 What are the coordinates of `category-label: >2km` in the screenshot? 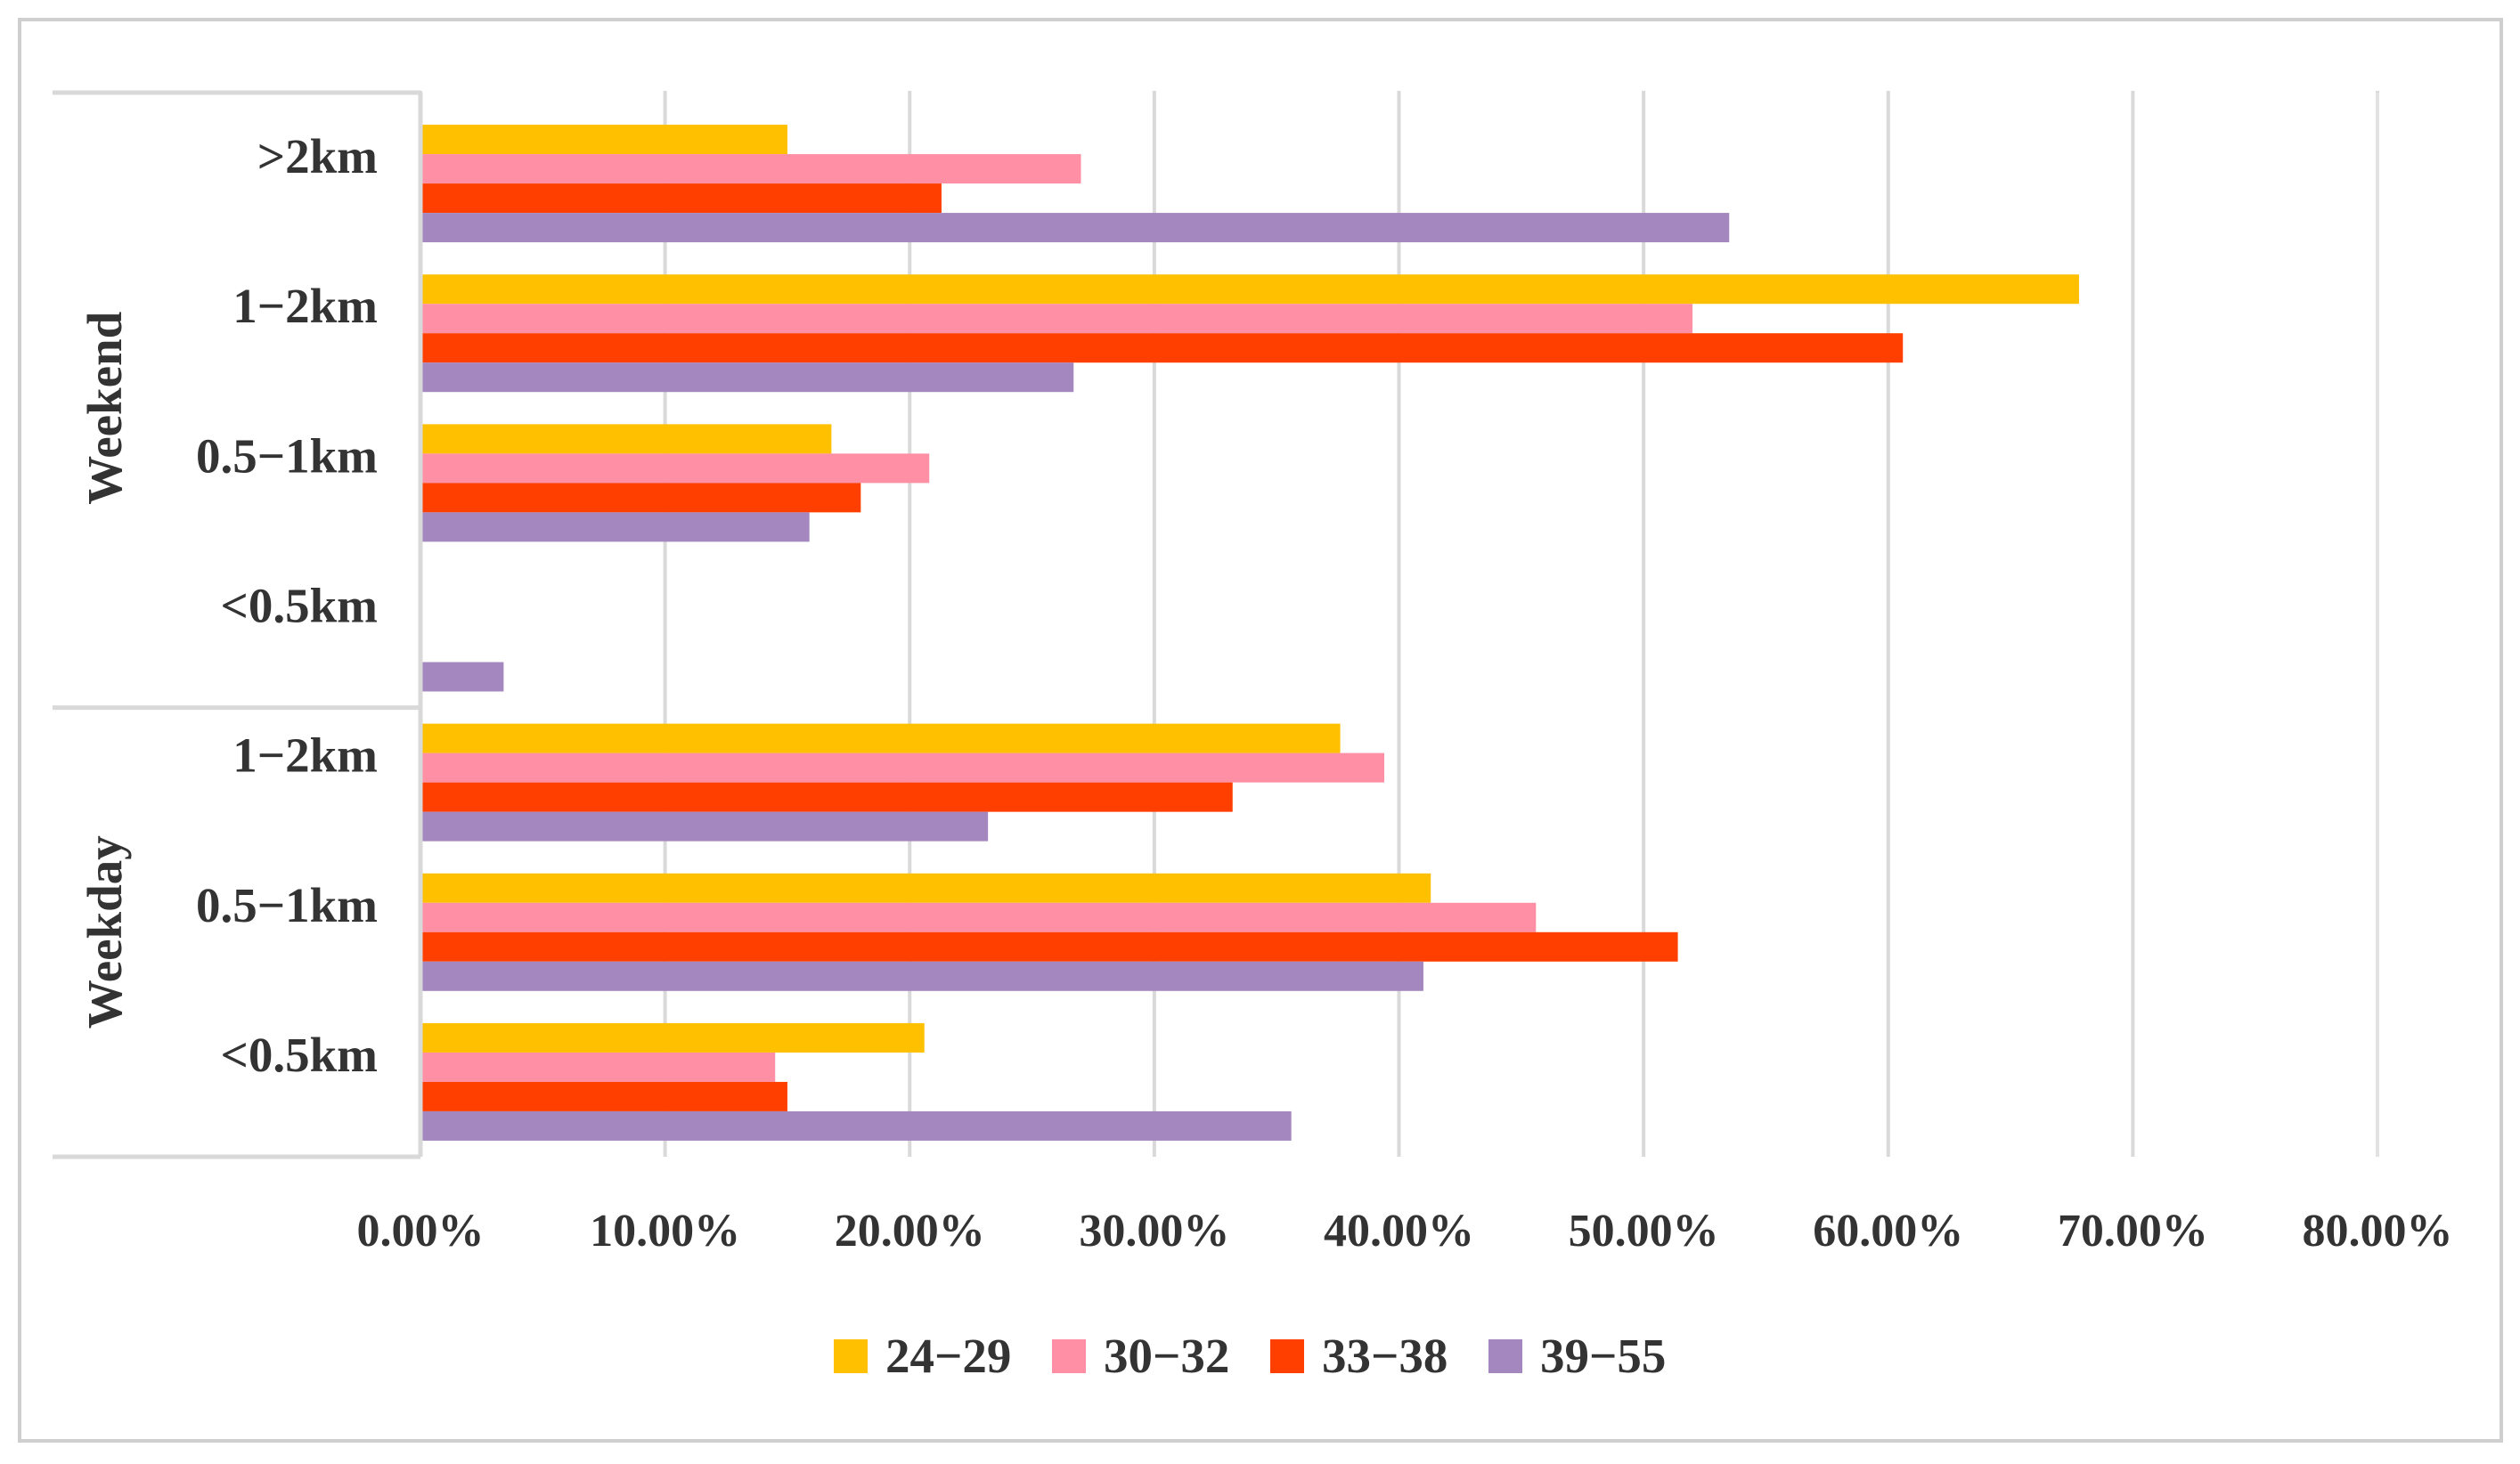 It's located at (318, 156).